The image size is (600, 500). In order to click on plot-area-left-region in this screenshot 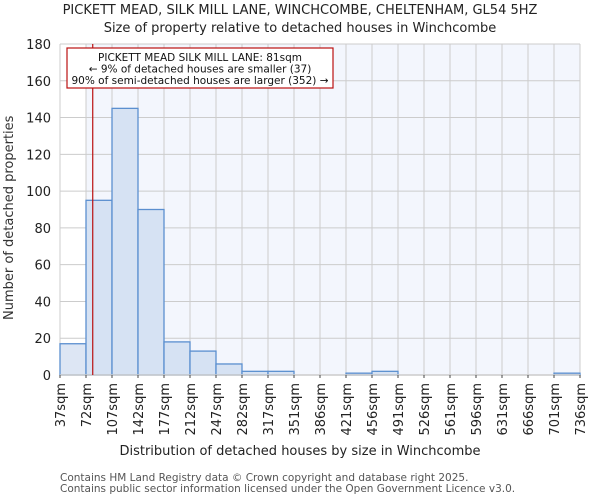, I will do `click(73, 209)`.